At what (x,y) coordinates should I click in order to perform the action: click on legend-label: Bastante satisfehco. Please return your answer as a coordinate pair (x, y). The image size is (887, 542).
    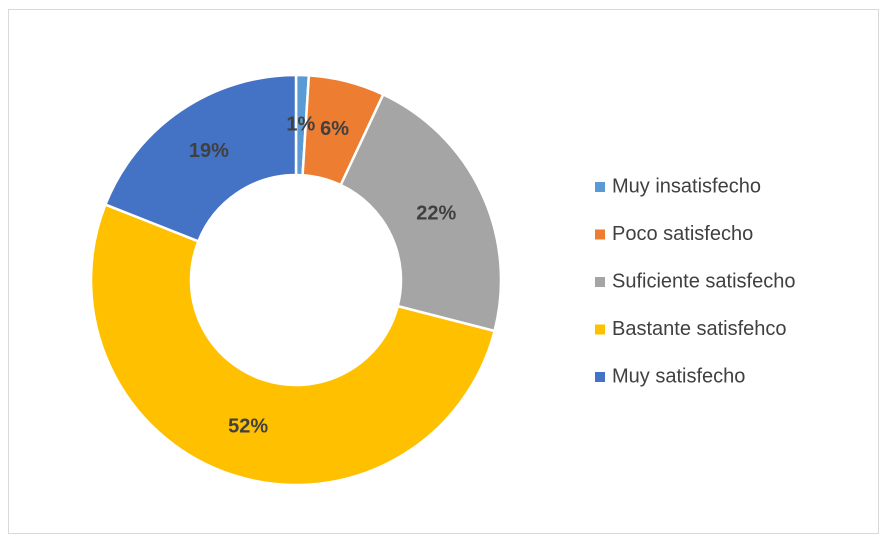
    Looking at the image, I should click on (699, 329).